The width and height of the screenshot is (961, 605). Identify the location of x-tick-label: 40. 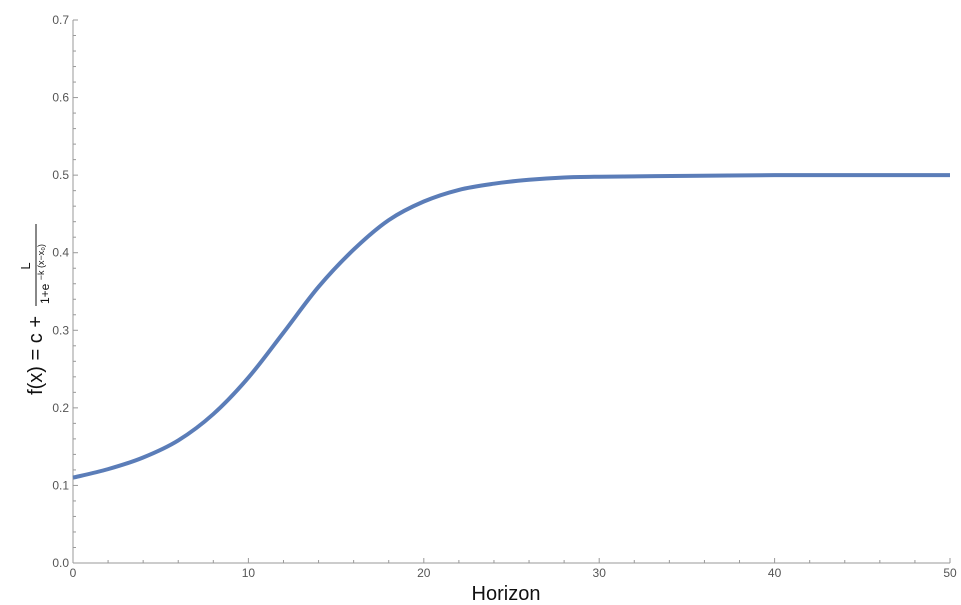
(775, 573).